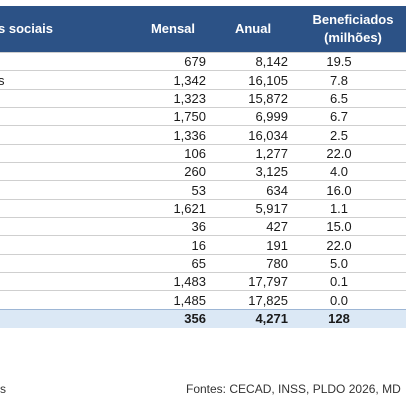 Image resolution: width=406 pixels, height=406 pixels. Describe the element at coordinates (353, 19) in the screenshot. I see `header-beneficiados-label: Beneficiados` at that location.